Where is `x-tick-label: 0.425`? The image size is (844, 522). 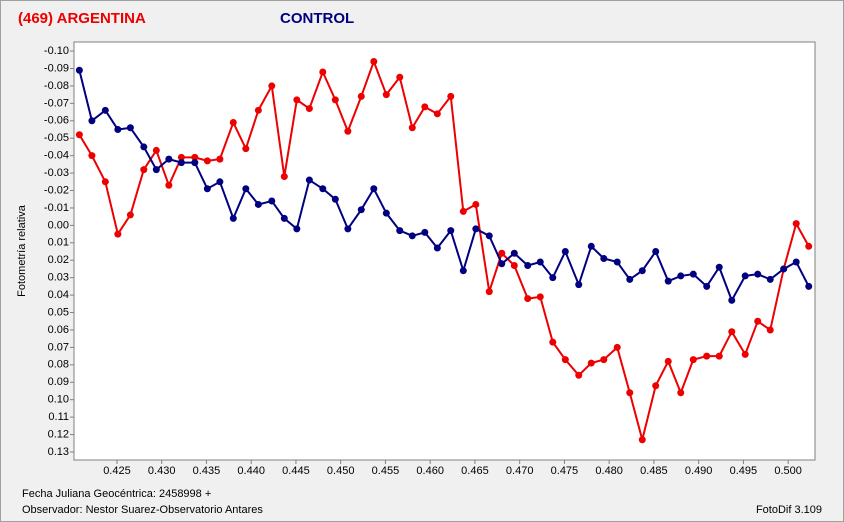
x-tick-label: 0.425 is located at coordinates (117, 471).